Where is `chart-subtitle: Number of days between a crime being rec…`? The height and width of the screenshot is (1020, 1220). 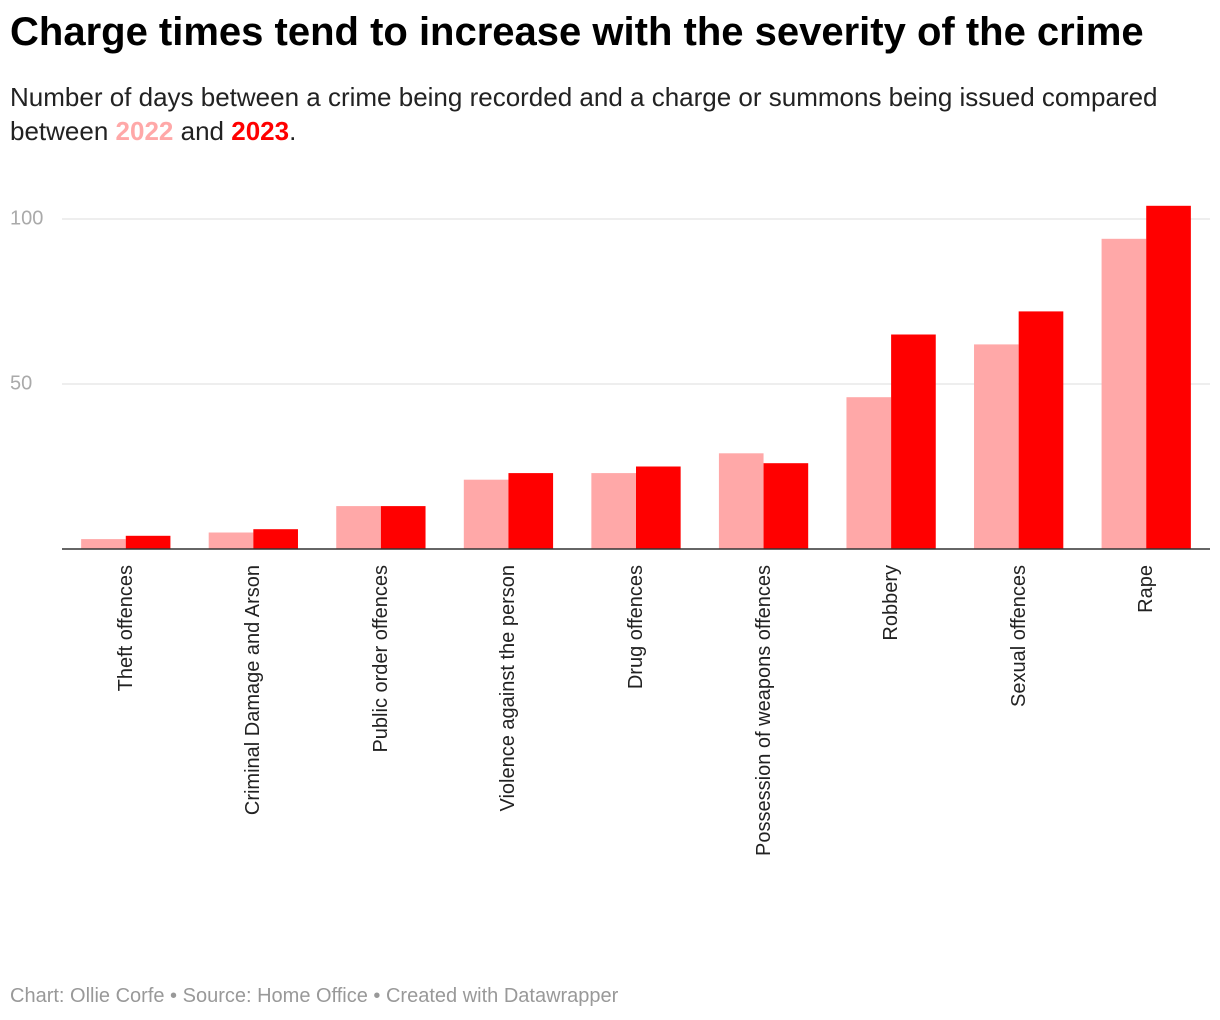
chart-subtitle: Number of days between a crime being rec… is located at coordinates (605, 114).